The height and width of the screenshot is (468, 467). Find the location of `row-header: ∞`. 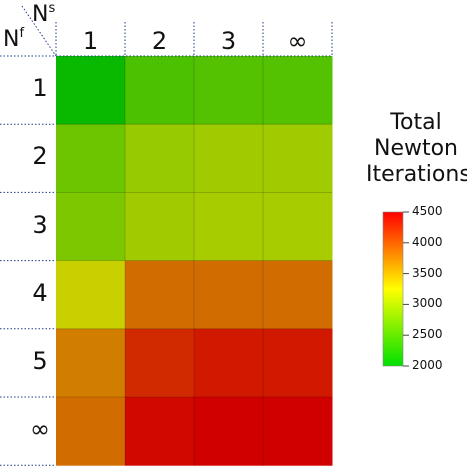

row-header: ∞ is located at coordinates (40, 429).